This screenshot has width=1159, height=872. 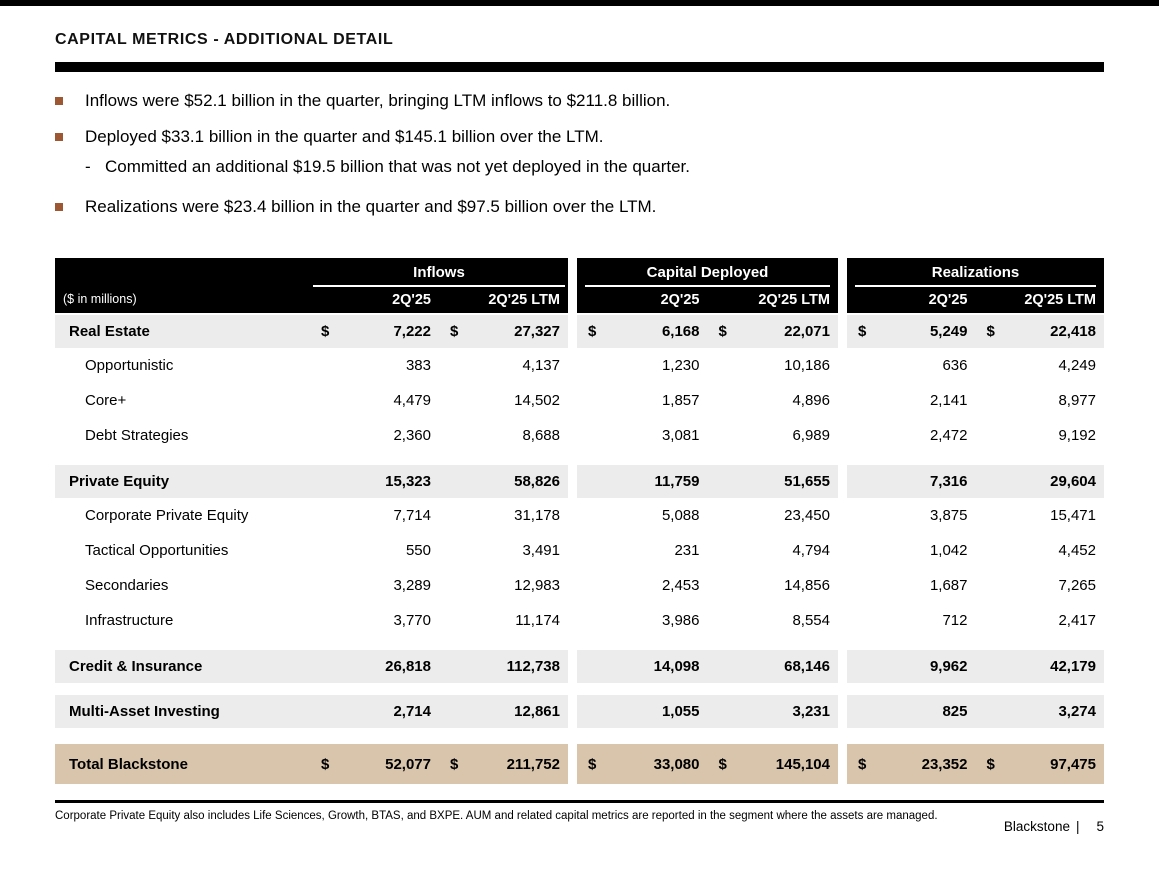 What do you see at coordinates (541, 435) in the screenshot?
I see `cell-value: 8,688` at bounding box center [541, 435].